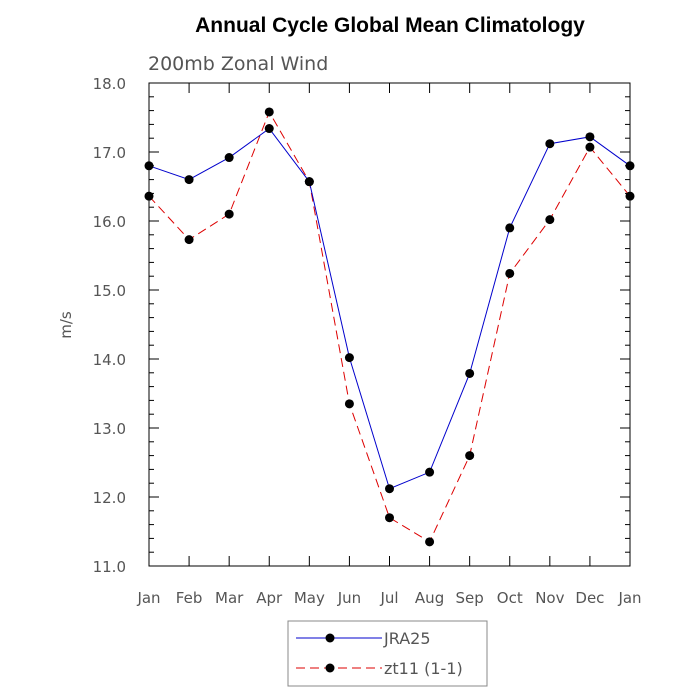 The width and height of the screenshot is (700, 700). I want to click on x-tick-label: Dec, so click(589, 598).